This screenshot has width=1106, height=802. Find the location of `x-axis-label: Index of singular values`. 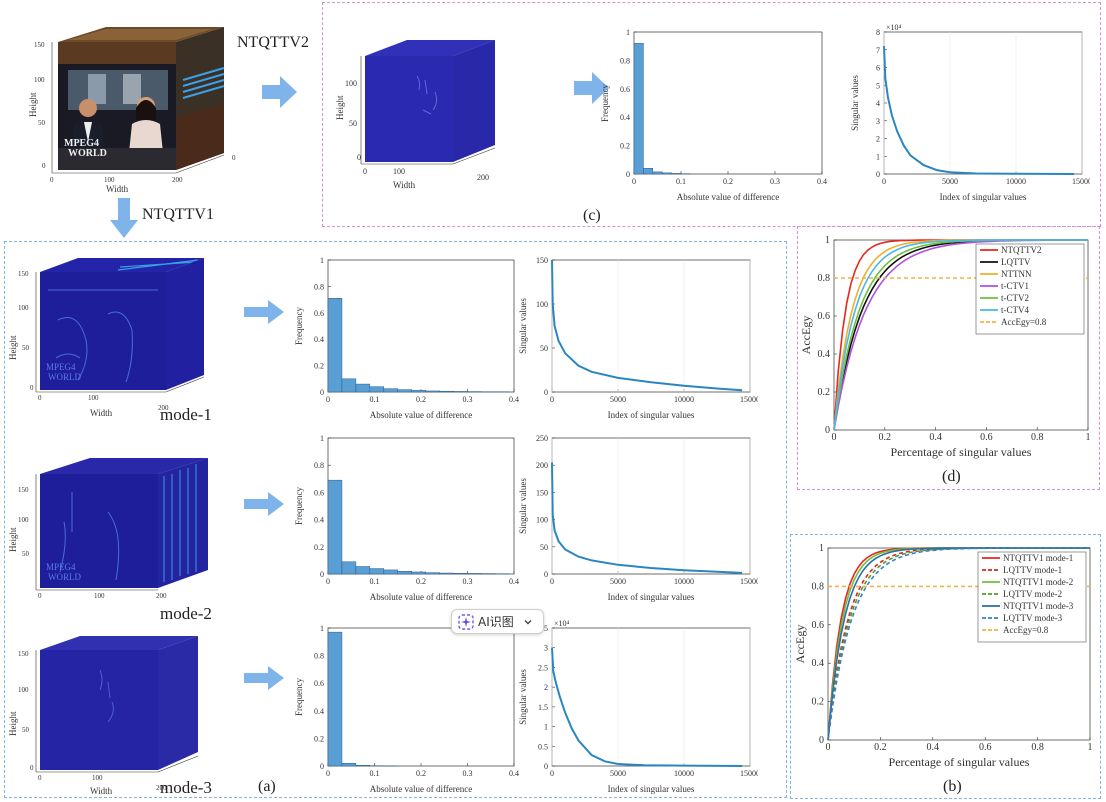

x-axis-label: Index of singular values is located at coordinates (651, 415).